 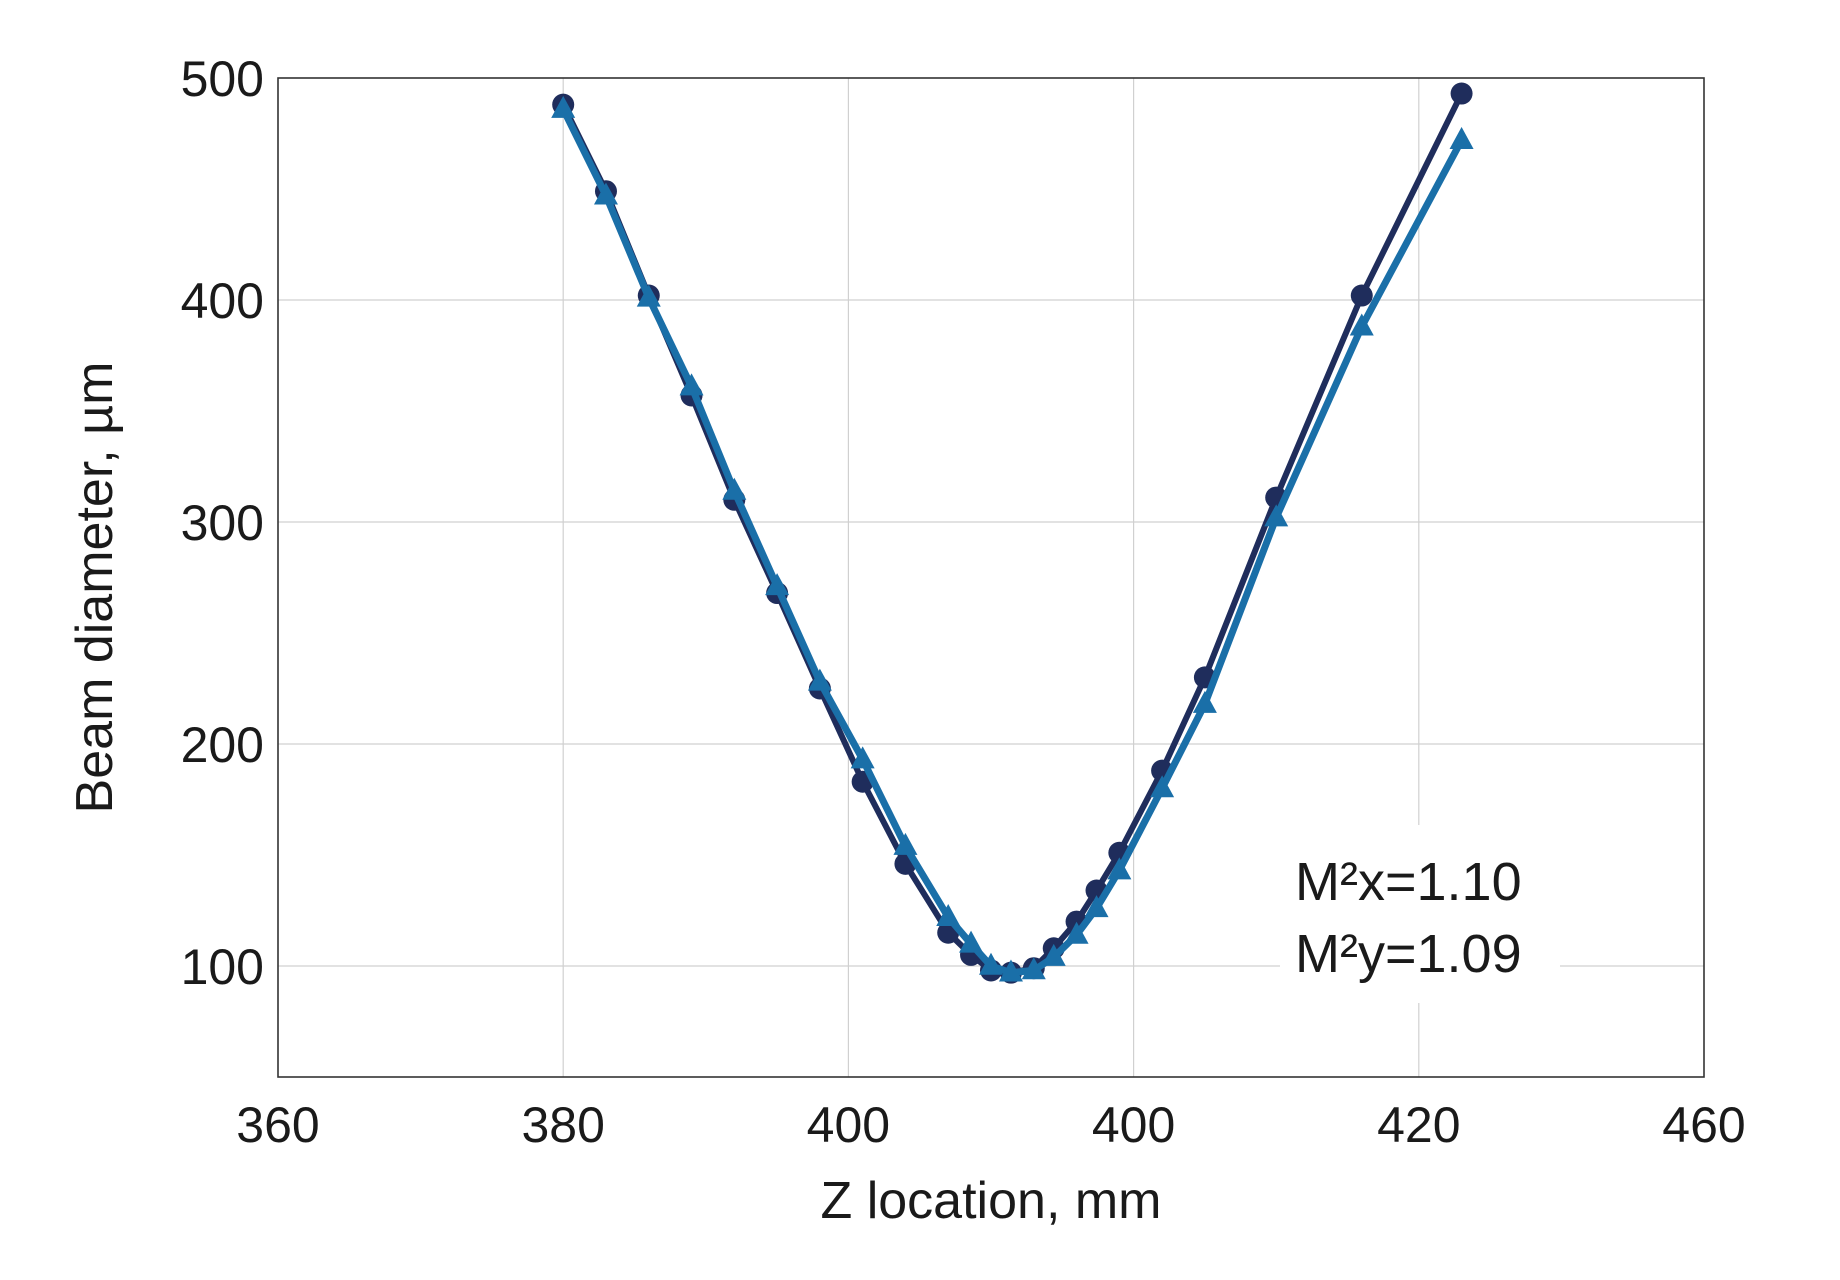 I want to click on y-tick-label: 400, so click(x=222, y=301).